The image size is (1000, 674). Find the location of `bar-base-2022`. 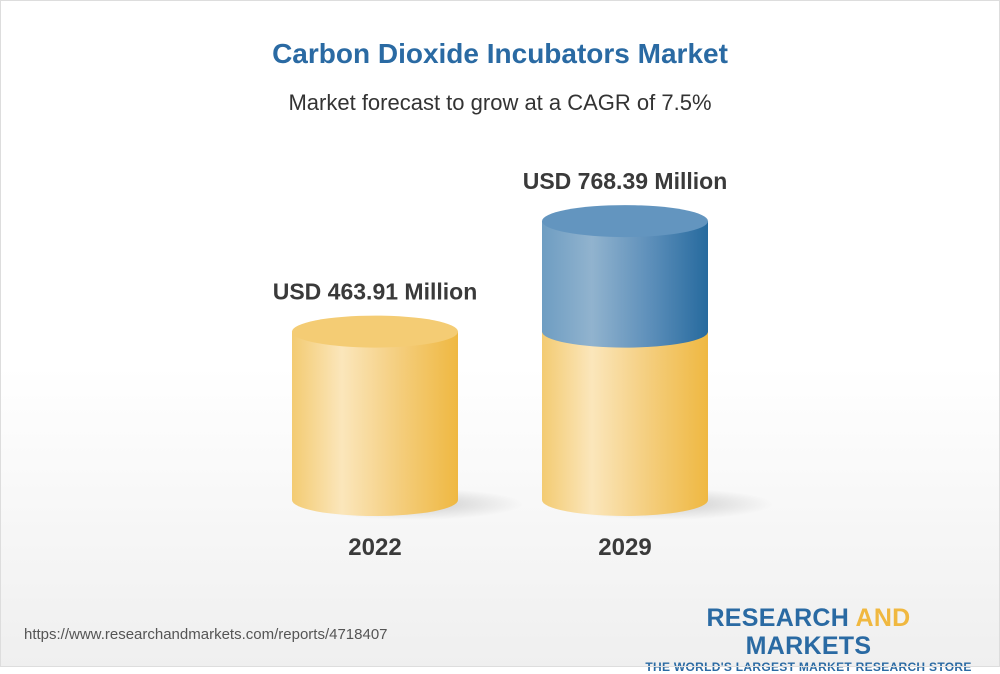

bar-base-2022 is located at coordinates (375, 423).